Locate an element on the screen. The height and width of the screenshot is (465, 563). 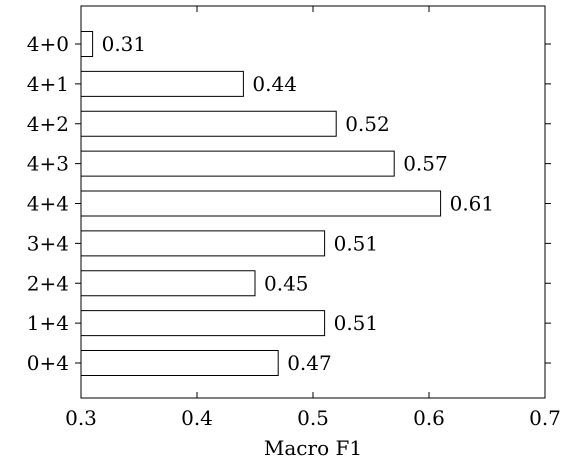
y-category-label: 0+4 is located at coordinates (48, 363).